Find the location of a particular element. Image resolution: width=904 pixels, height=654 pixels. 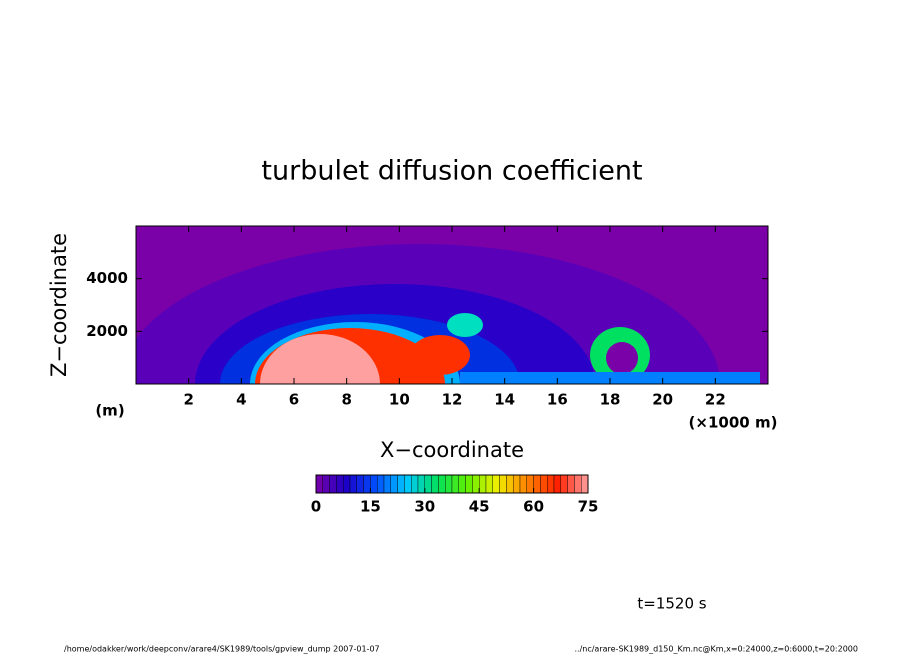

colorbar-tick-label: 75 is located at coordinates (588, 507).